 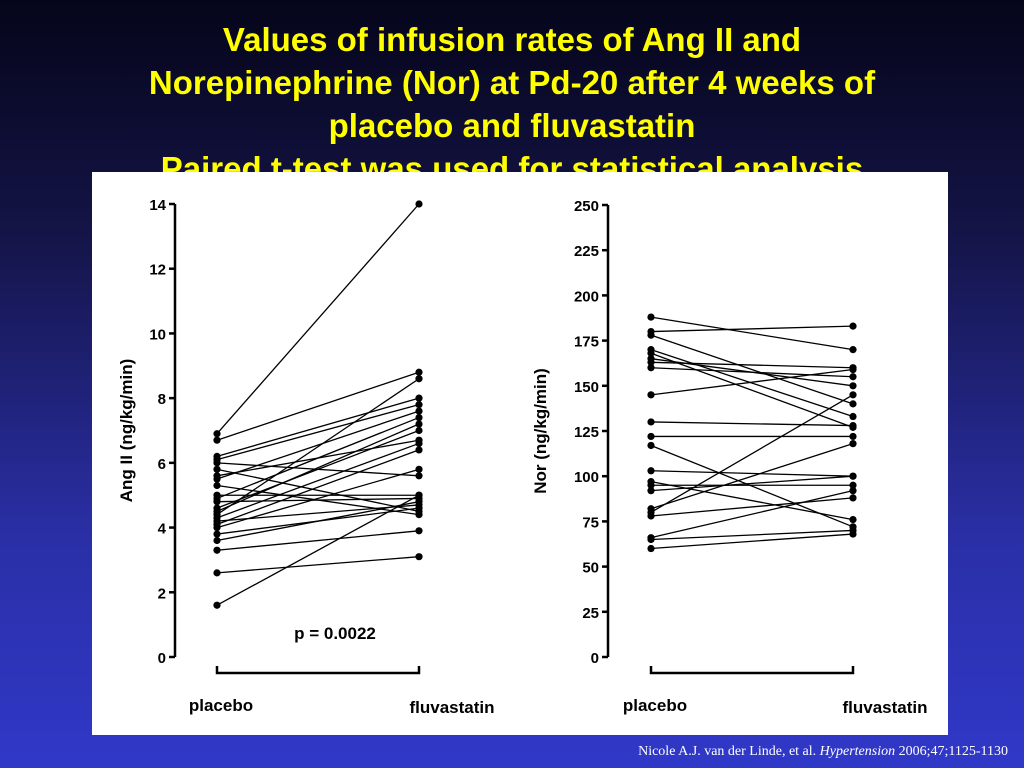 What do you see at coordinates (586, 206) in the screenshot?
I see `y-tick-label: 250` at bounding box center [586, 206].